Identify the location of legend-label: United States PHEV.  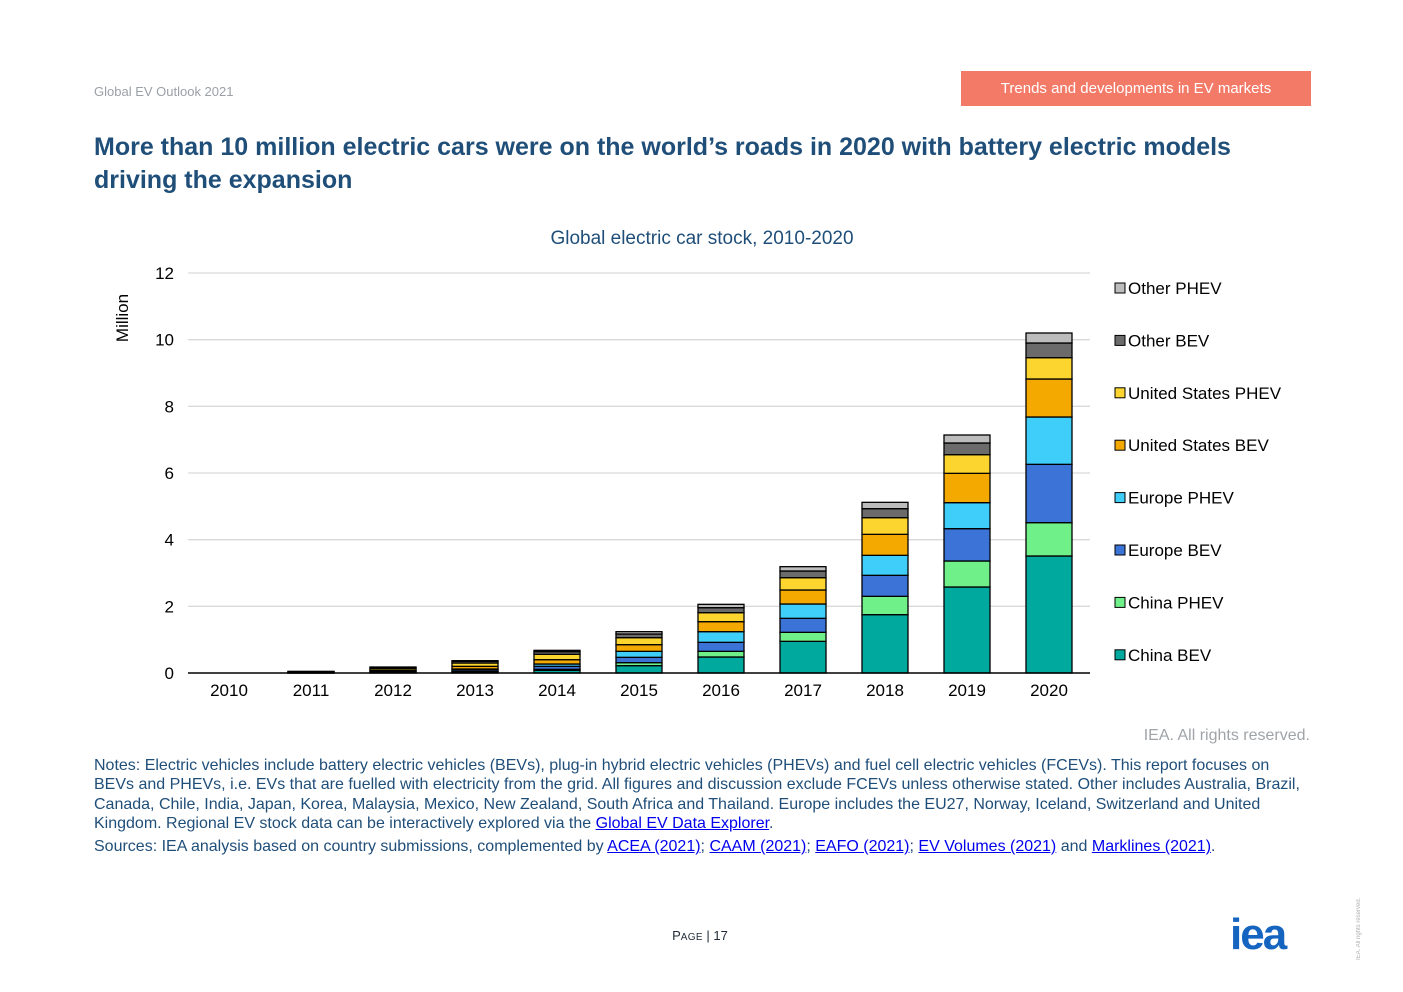
(1205, 393).